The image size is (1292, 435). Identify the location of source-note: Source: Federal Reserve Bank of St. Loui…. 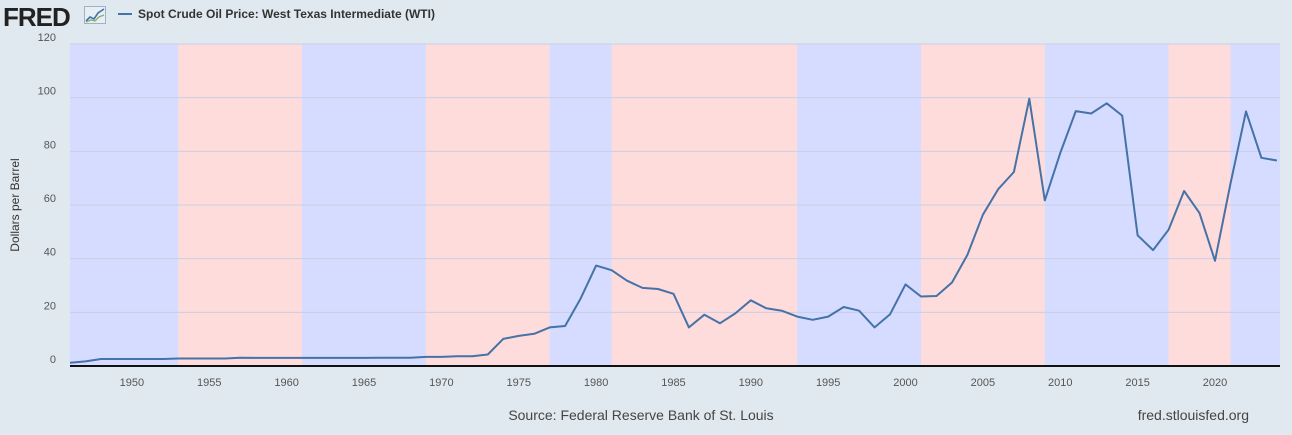
(640, 415).